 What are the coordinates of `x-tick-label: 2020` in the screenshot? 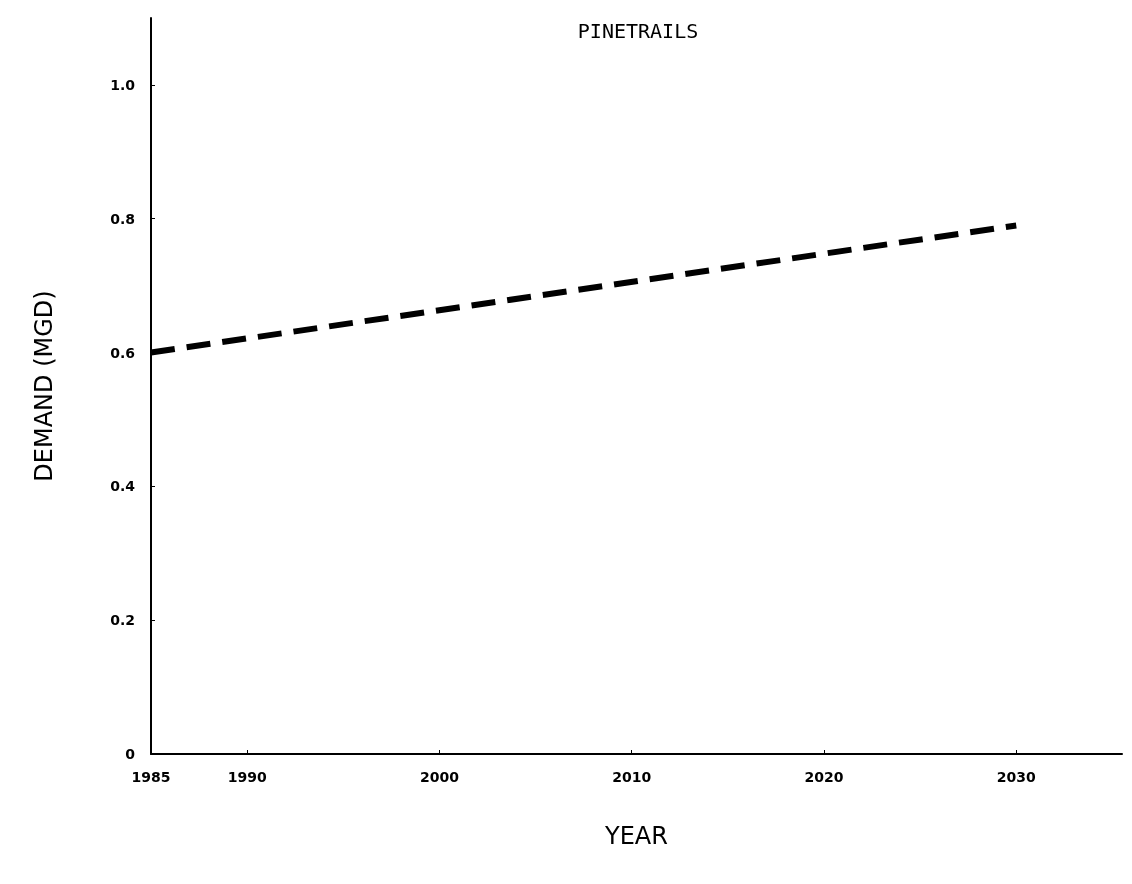 It's located at (824, 777).